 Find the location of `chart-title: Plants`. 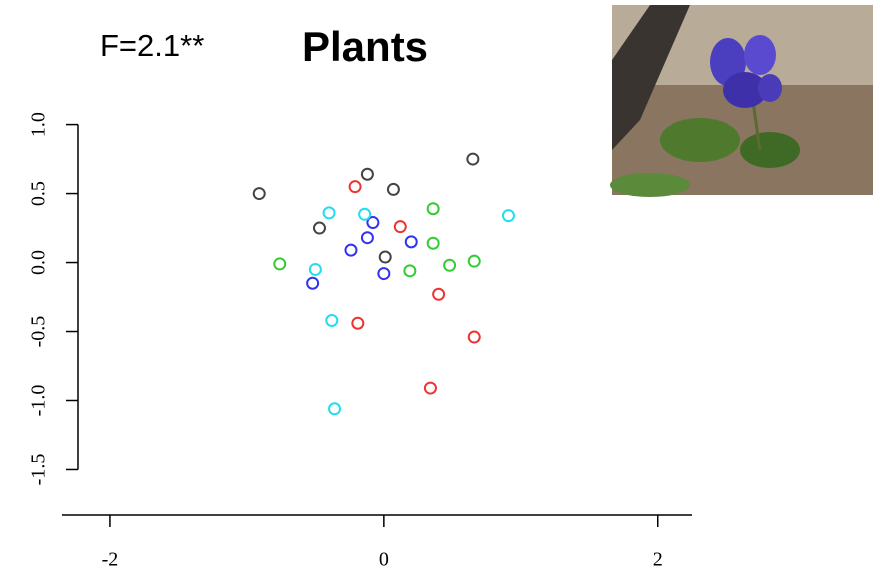

chart-title: Plants is located at coordinates (365, 46).